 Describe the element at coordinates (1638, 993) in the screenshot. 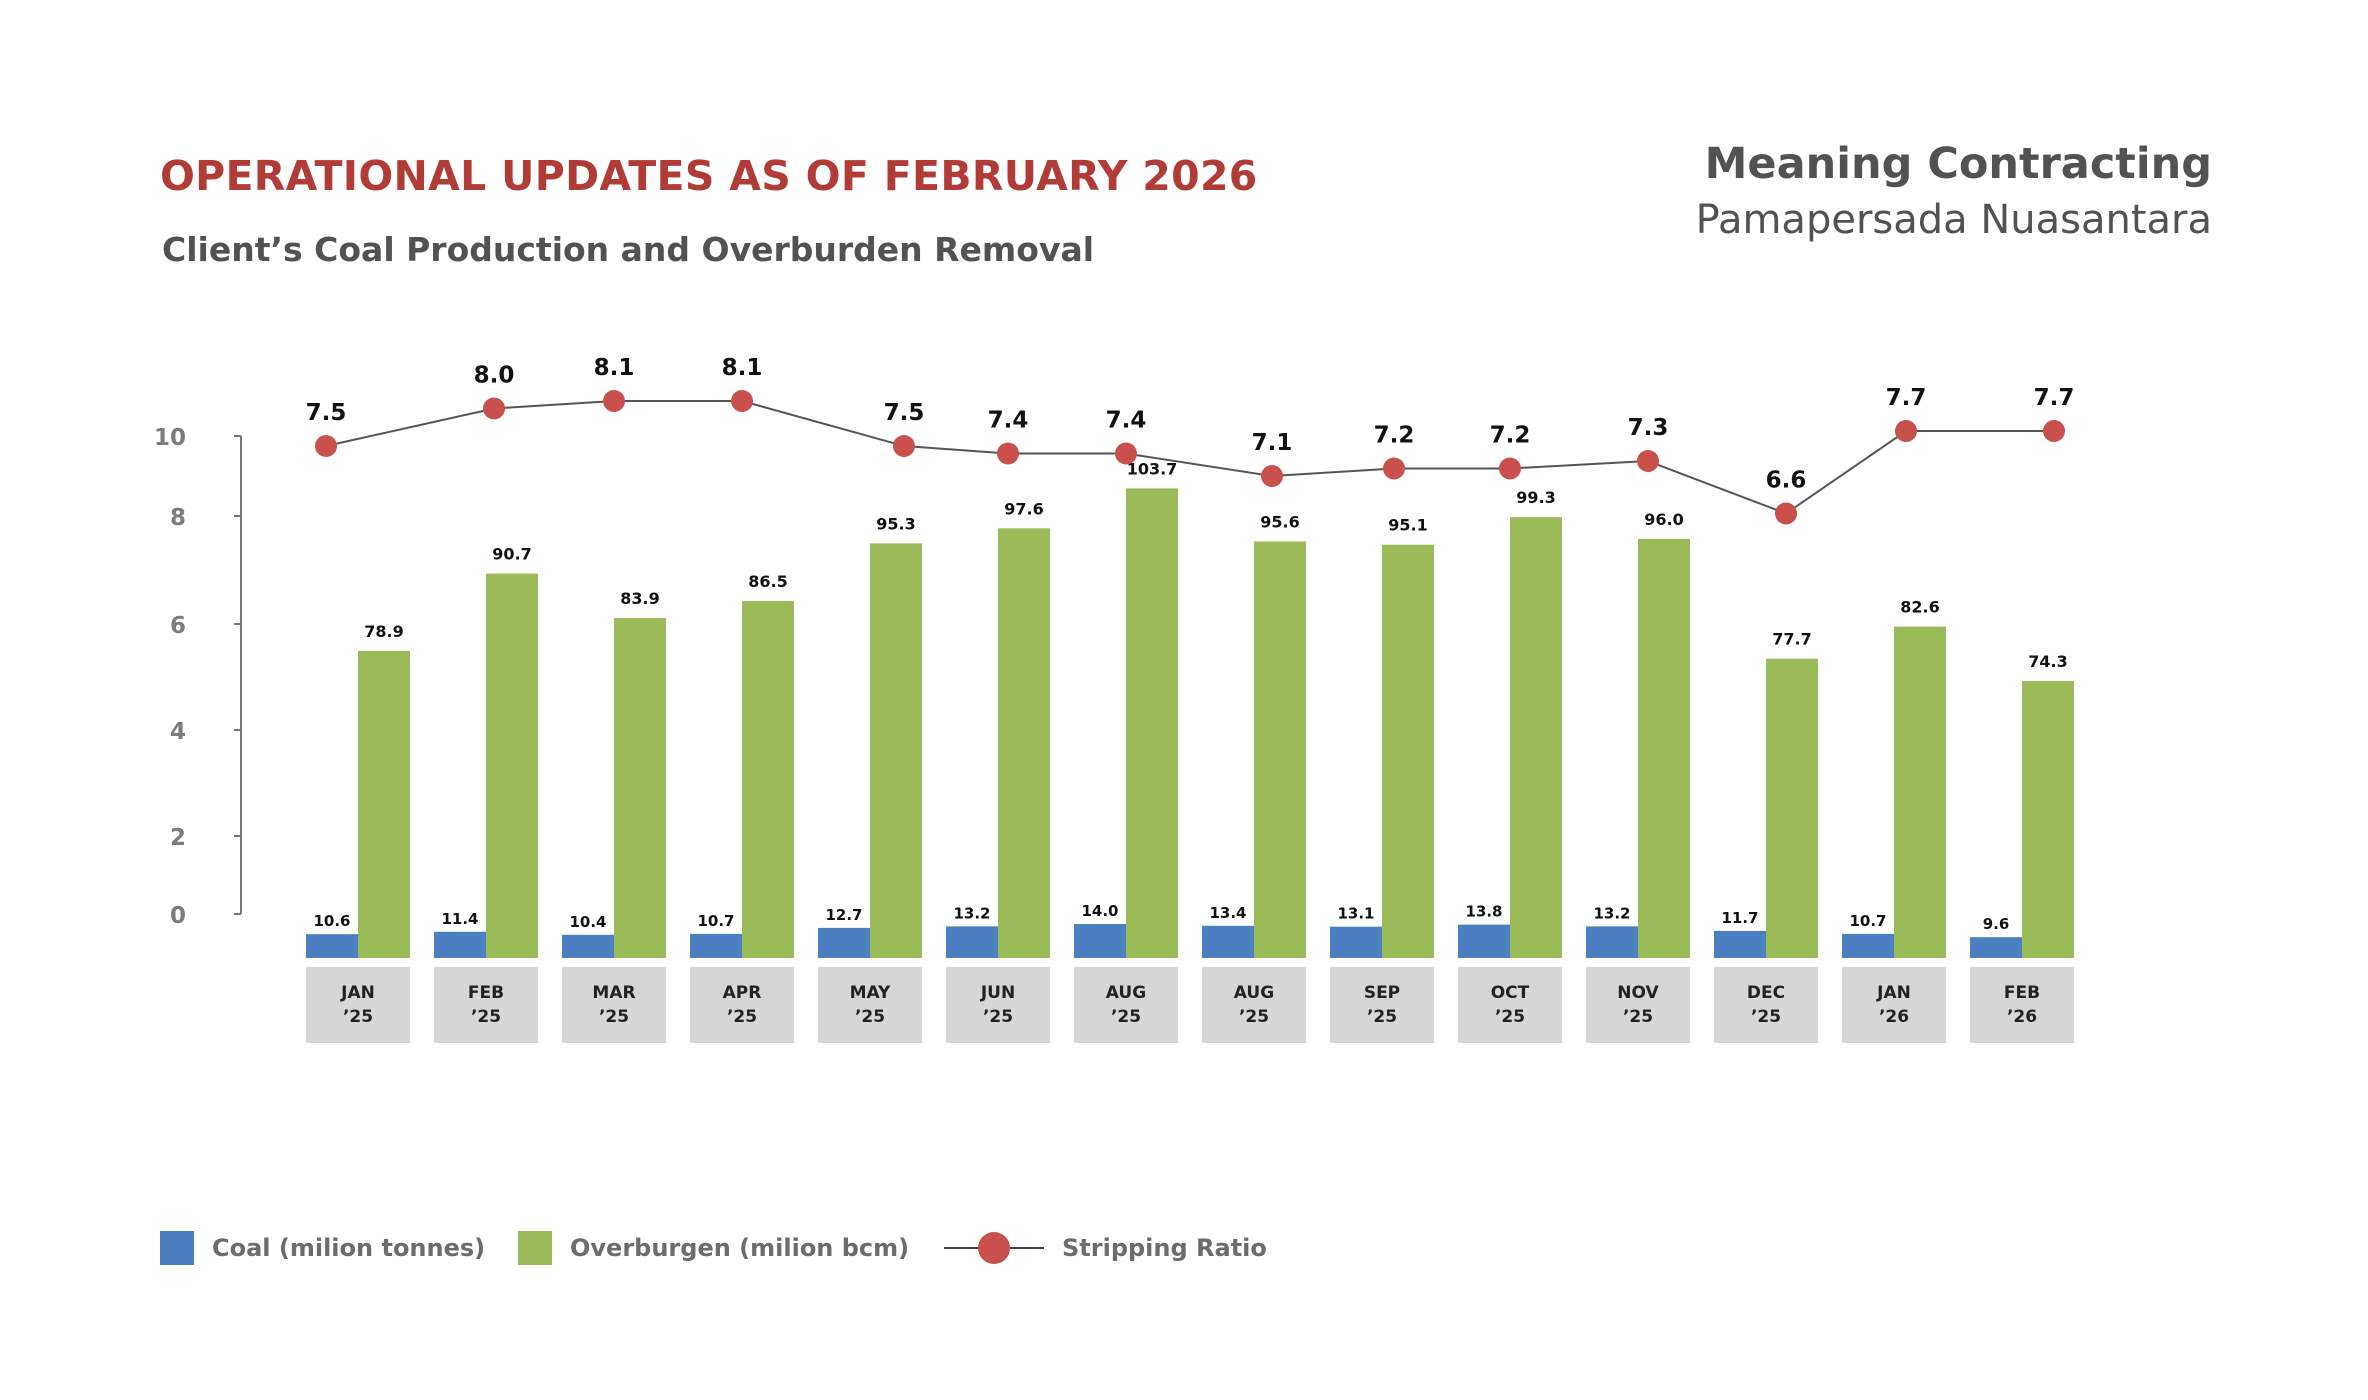

I see `category-month-label: NOV` at that location.